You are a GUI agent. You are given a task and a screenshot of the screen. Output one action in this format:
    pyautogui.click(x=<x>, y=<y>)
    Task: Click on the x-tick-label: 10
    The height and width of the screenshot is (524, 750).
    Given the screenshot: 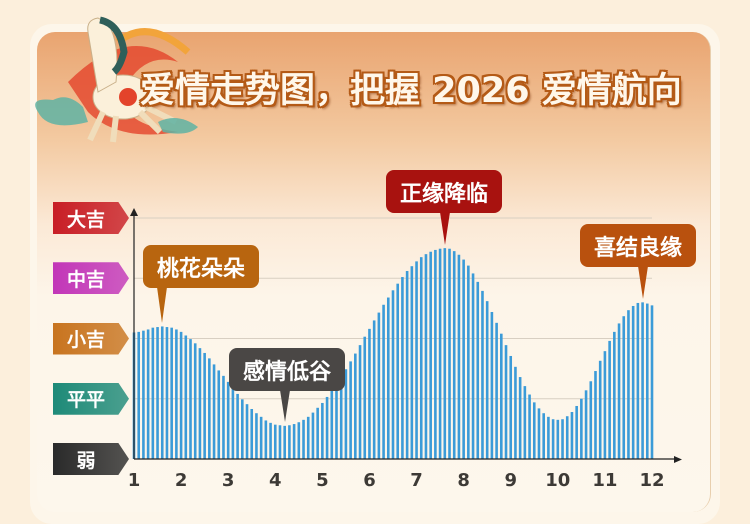 What is the action you would take?
    pyautogui.click(x=558, y=480)
    